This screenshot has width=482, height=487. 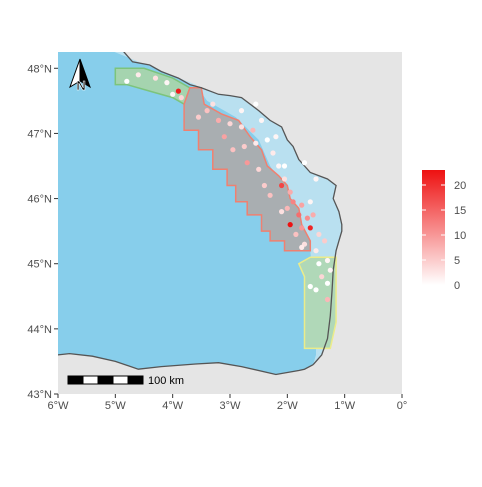 I want to click on legend-tick-label: 10, so click(x=460, y=236).